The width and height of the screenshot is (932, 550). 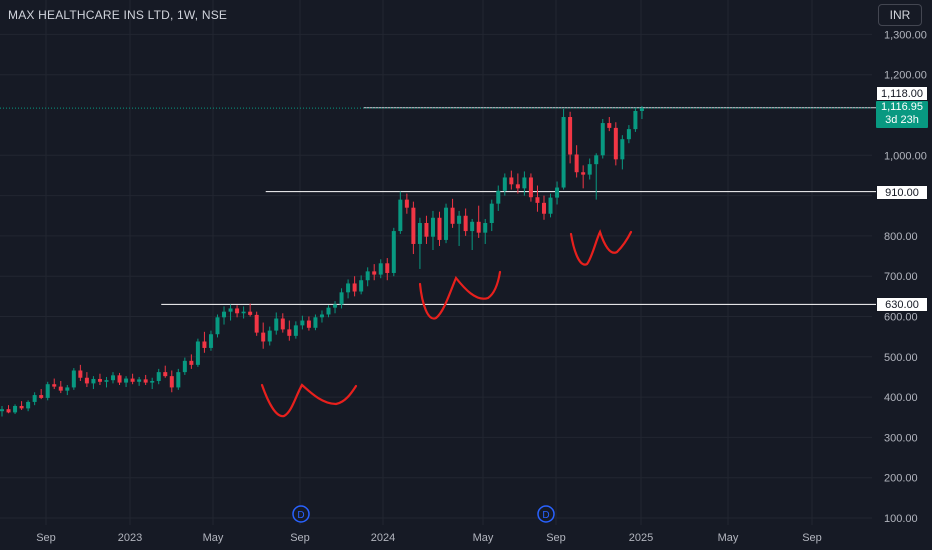 I want to click on freehand-drawings, so click(x=446, y=323).